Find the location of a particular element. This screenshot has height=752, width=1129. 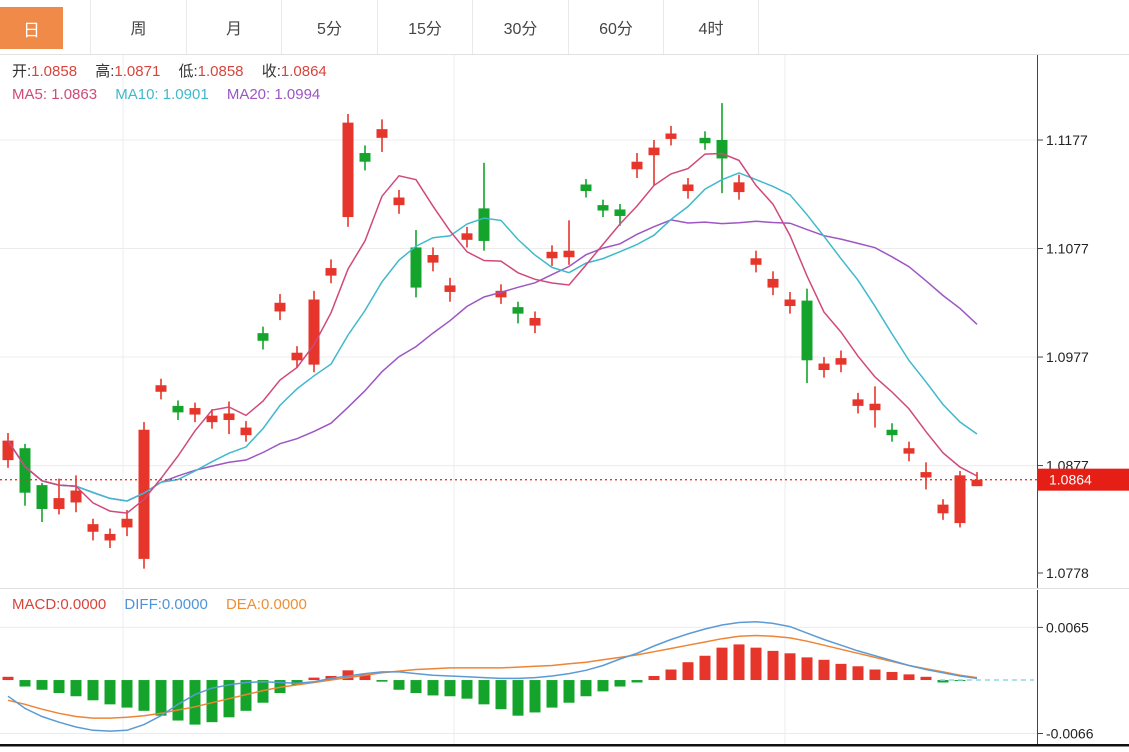

dea-line is located at coordinates (492, 676).